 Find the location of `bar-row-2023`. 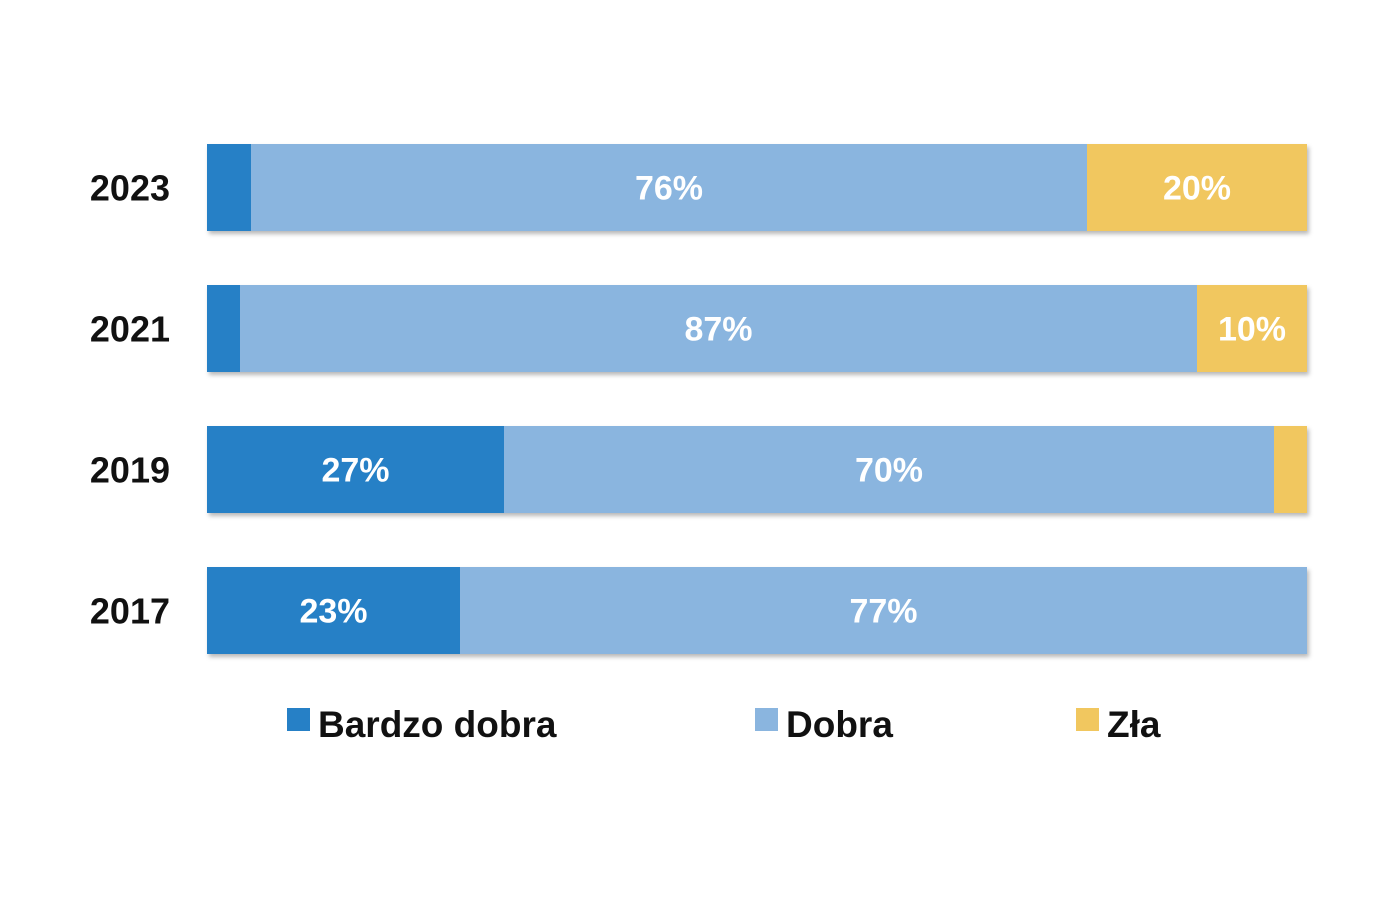

bar-row-2023 is located at coordinates (757, 187).